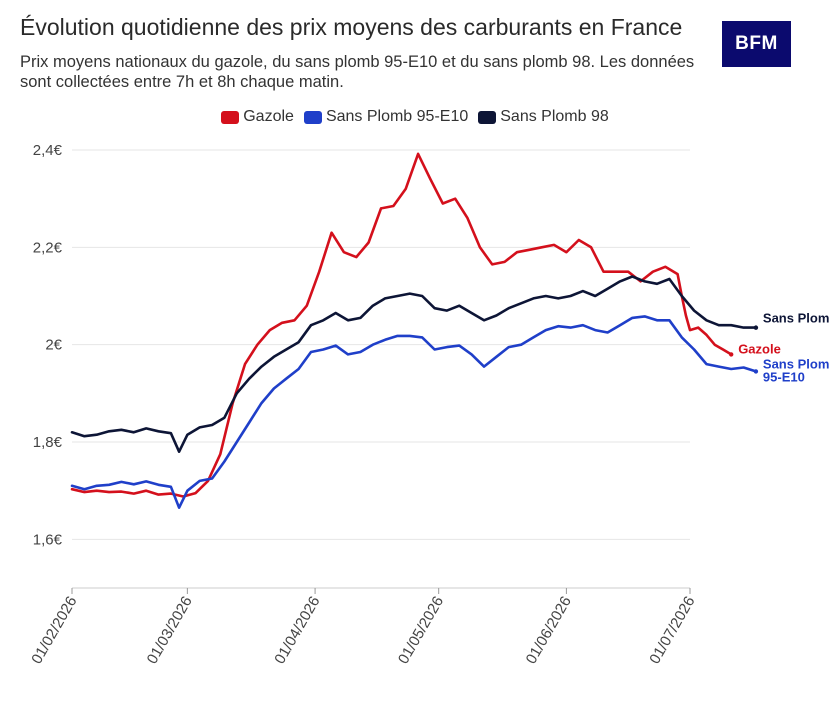 The height and width of the screenshot is (706, 830). Describe the element at coordinates (672, 631) in the screenshot. I see `x-tick-label: 01/07/2026` at that location.